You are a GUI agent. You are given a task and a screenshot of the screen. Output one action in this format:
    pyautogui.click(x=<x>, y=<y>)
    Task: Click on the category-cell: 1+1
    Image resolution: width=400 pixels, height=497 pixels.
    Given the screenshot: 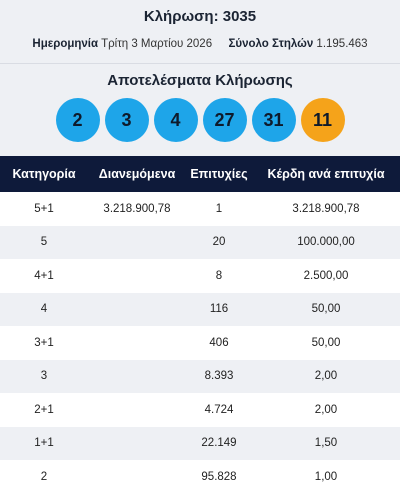 What is the action you would take?
    pyautogui.click(x=44, y=443)
    